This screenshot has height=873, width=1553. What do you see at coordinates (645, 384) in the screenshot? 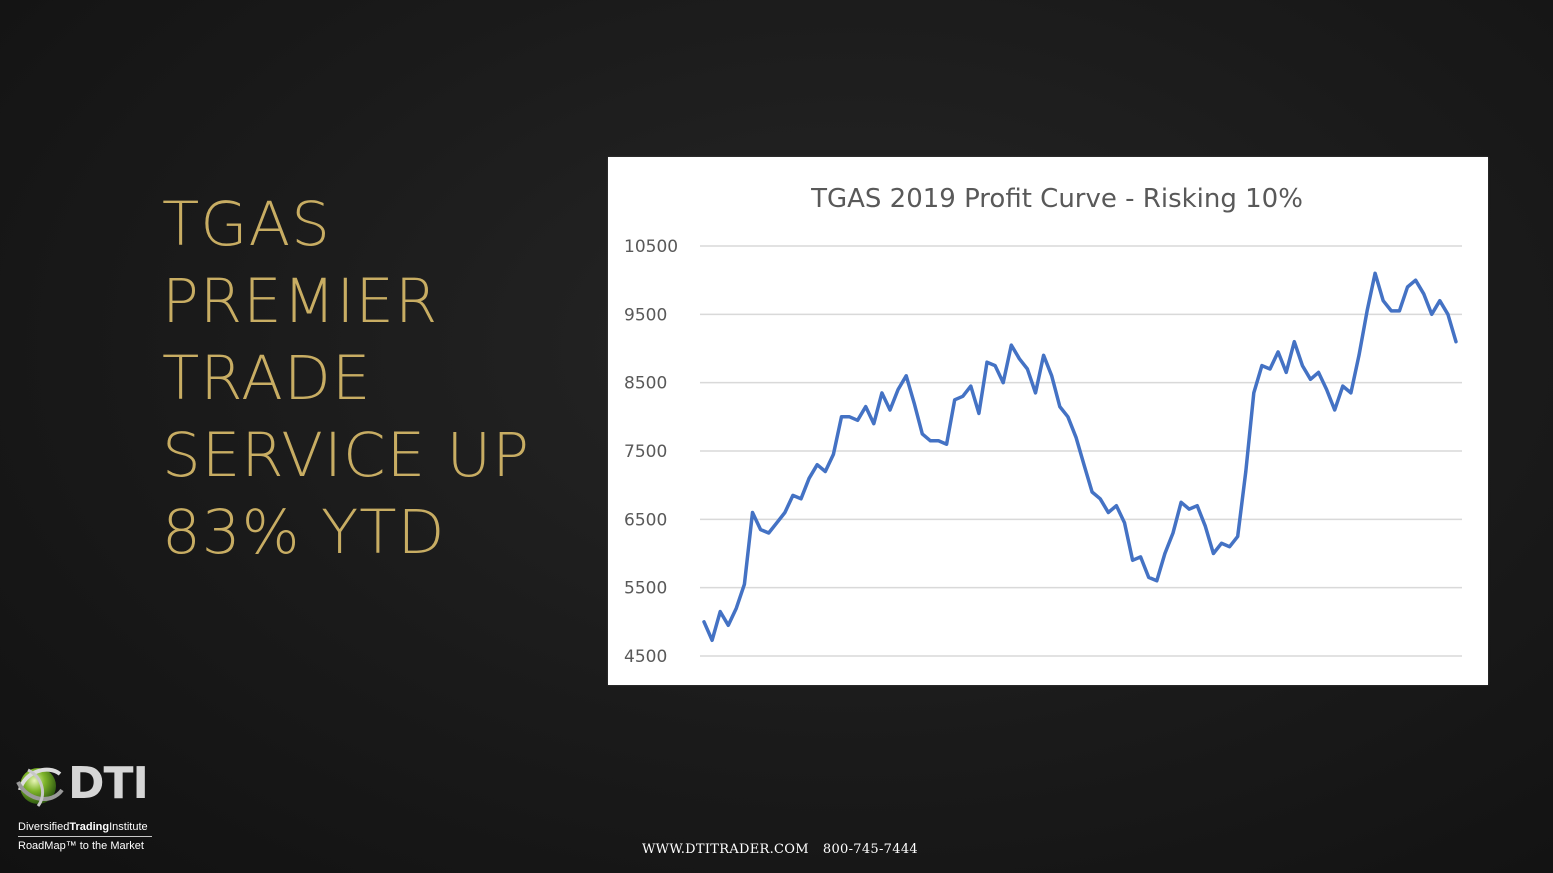
I see `y-tick-label: 8500` at bounding box center [645, 384].